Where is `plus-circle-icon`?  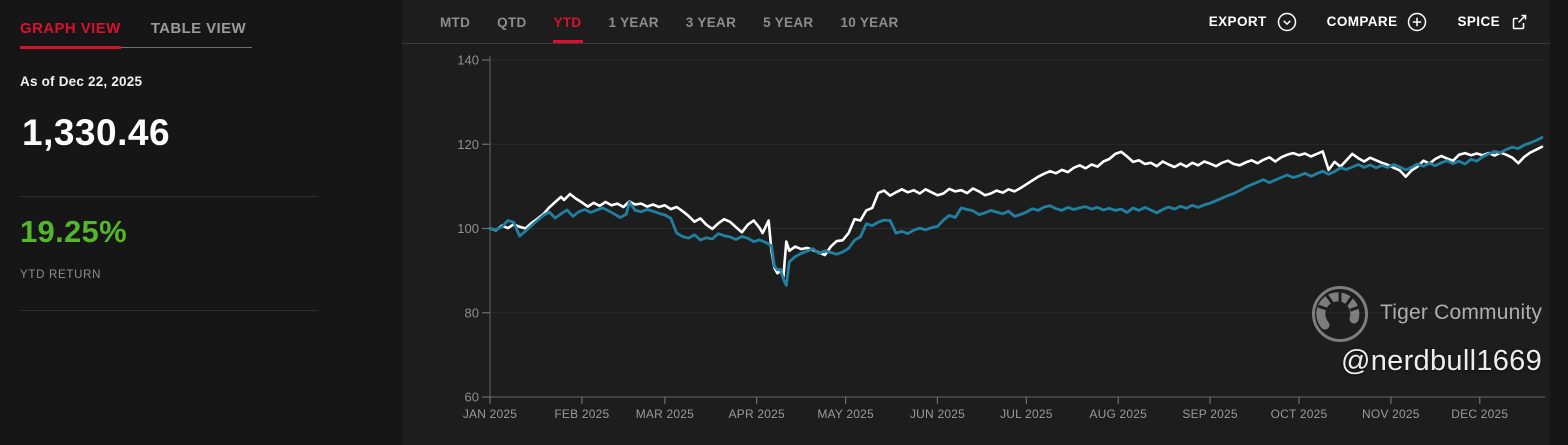
plus-circle-icon is located at coordinates (1417, 22).